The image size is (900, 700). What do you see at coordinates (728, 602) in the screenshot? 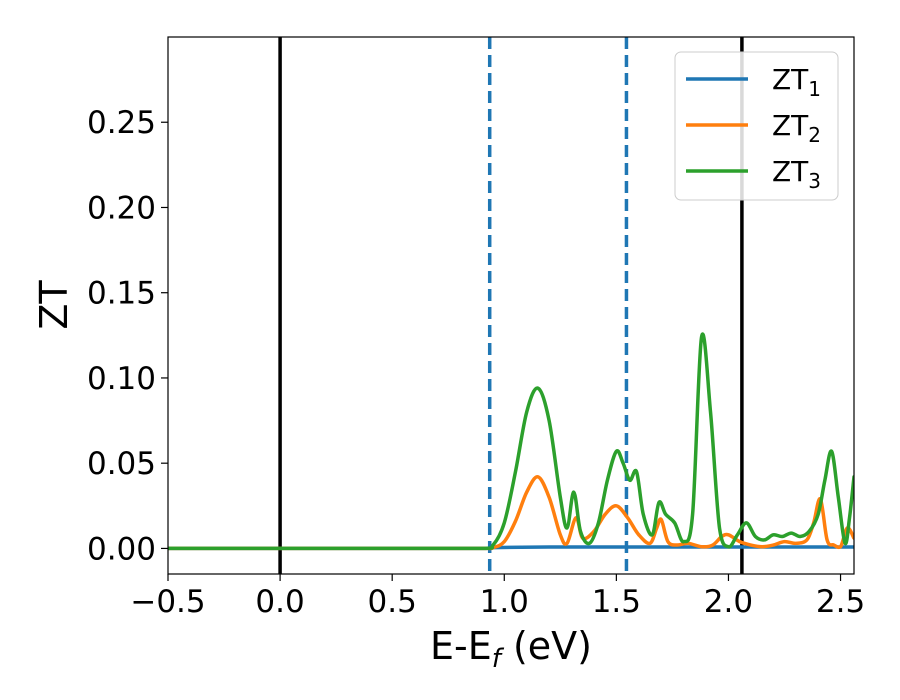
I see `x-tick-label: 2.0` at bounding box center [728, 602].